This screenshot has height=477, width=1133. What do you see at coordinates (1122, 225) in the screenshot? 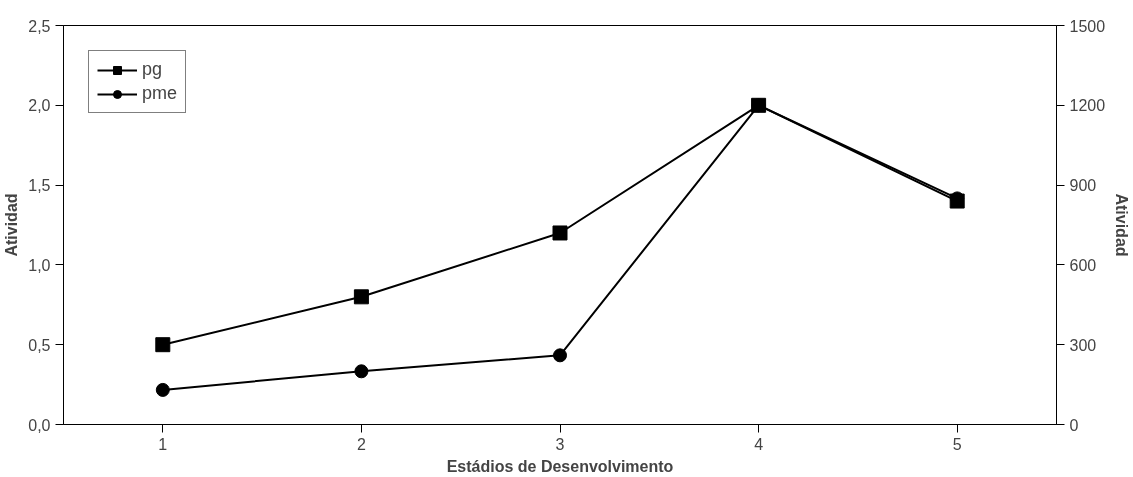
I see `y2-axis-title: Atividad` at bounding box center [1122, 225].